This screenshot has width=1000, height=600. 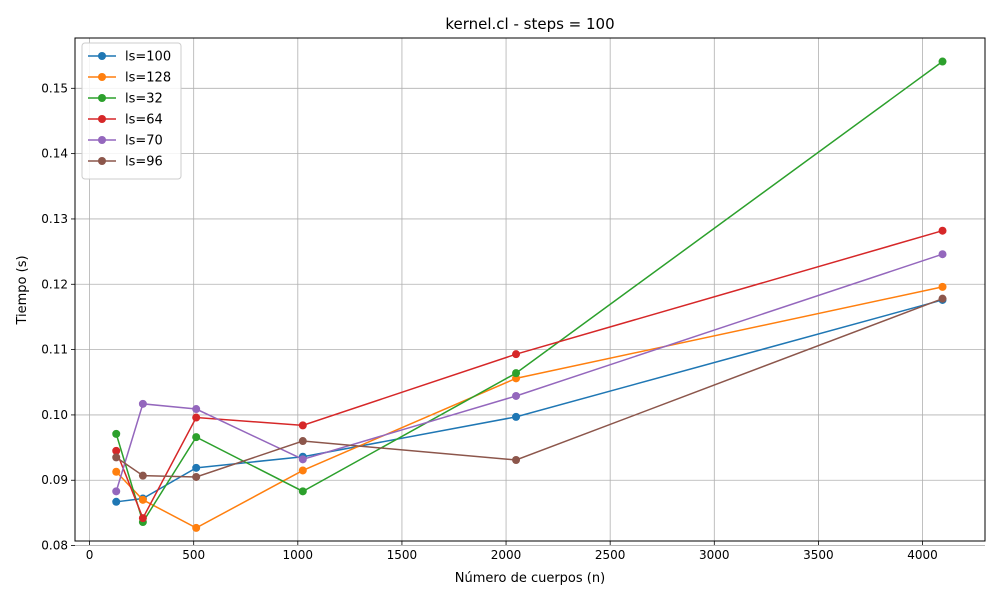 I want to click on legend-label: ls=100, so click(x=148, y=57).